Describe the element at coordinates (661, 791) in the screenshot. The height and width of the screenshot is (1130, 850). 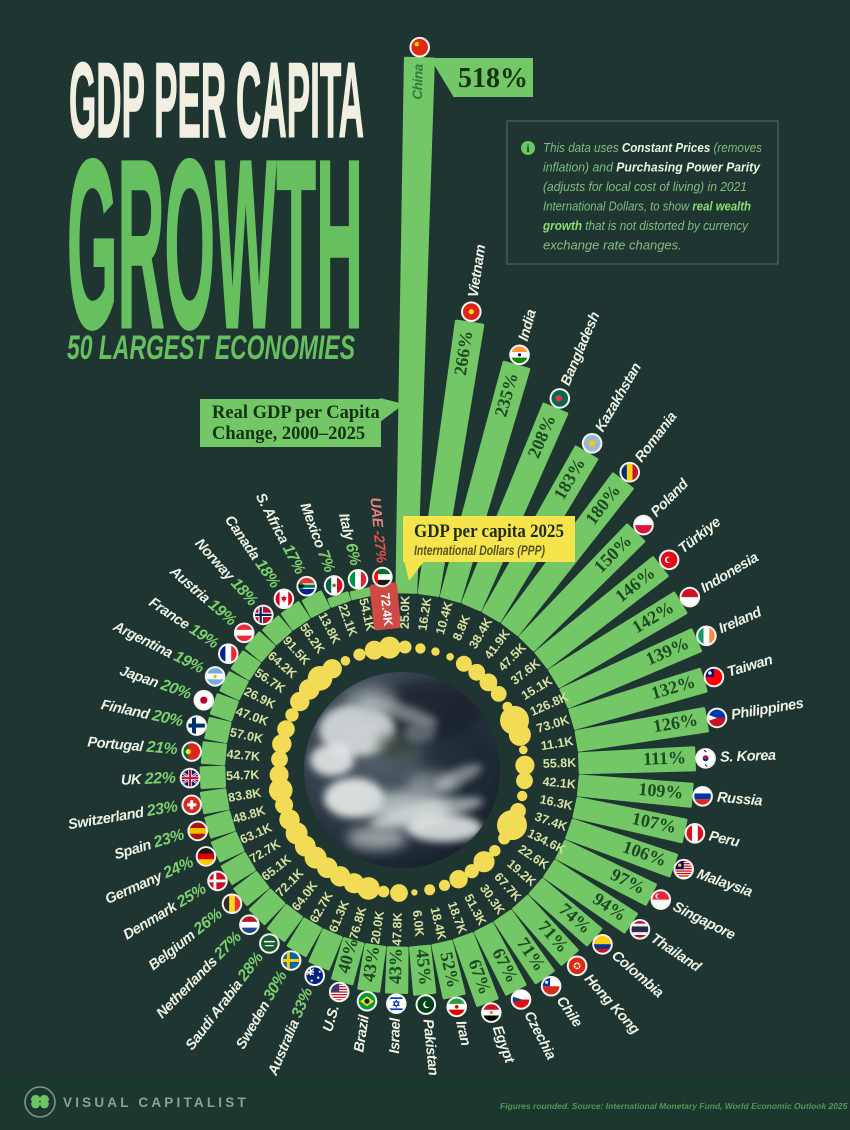
I see `svg-text: 109%` at that location.